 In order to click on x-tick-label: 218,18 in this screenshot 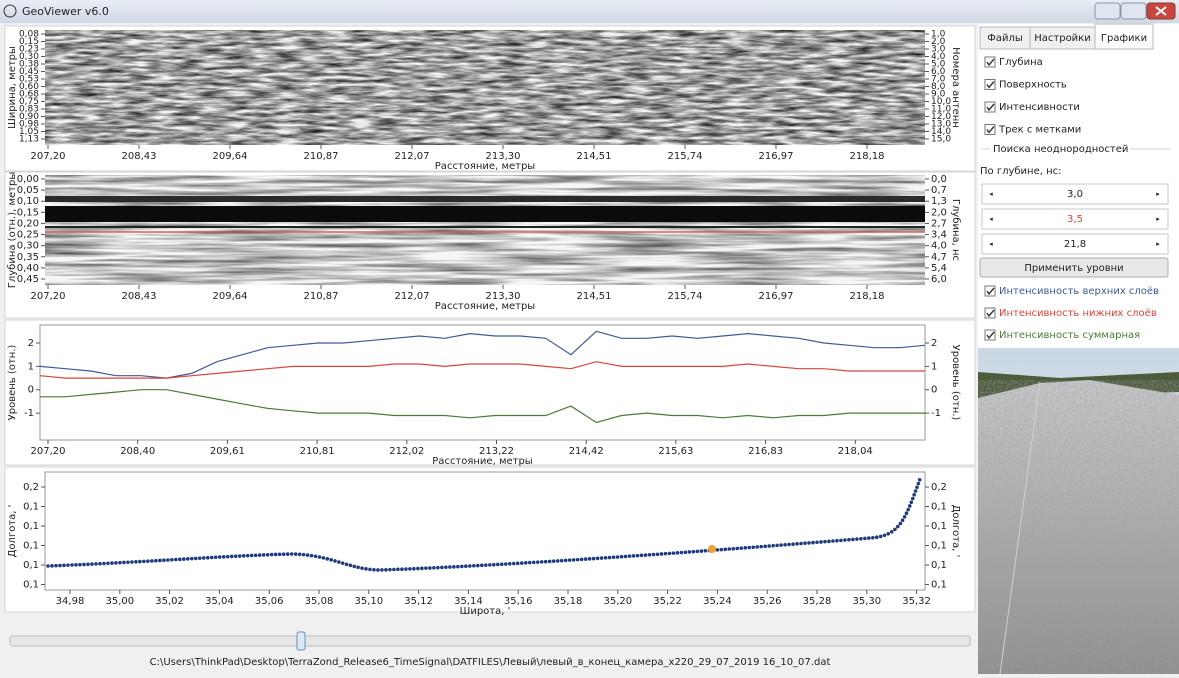, I will do `click(867, 296)`.